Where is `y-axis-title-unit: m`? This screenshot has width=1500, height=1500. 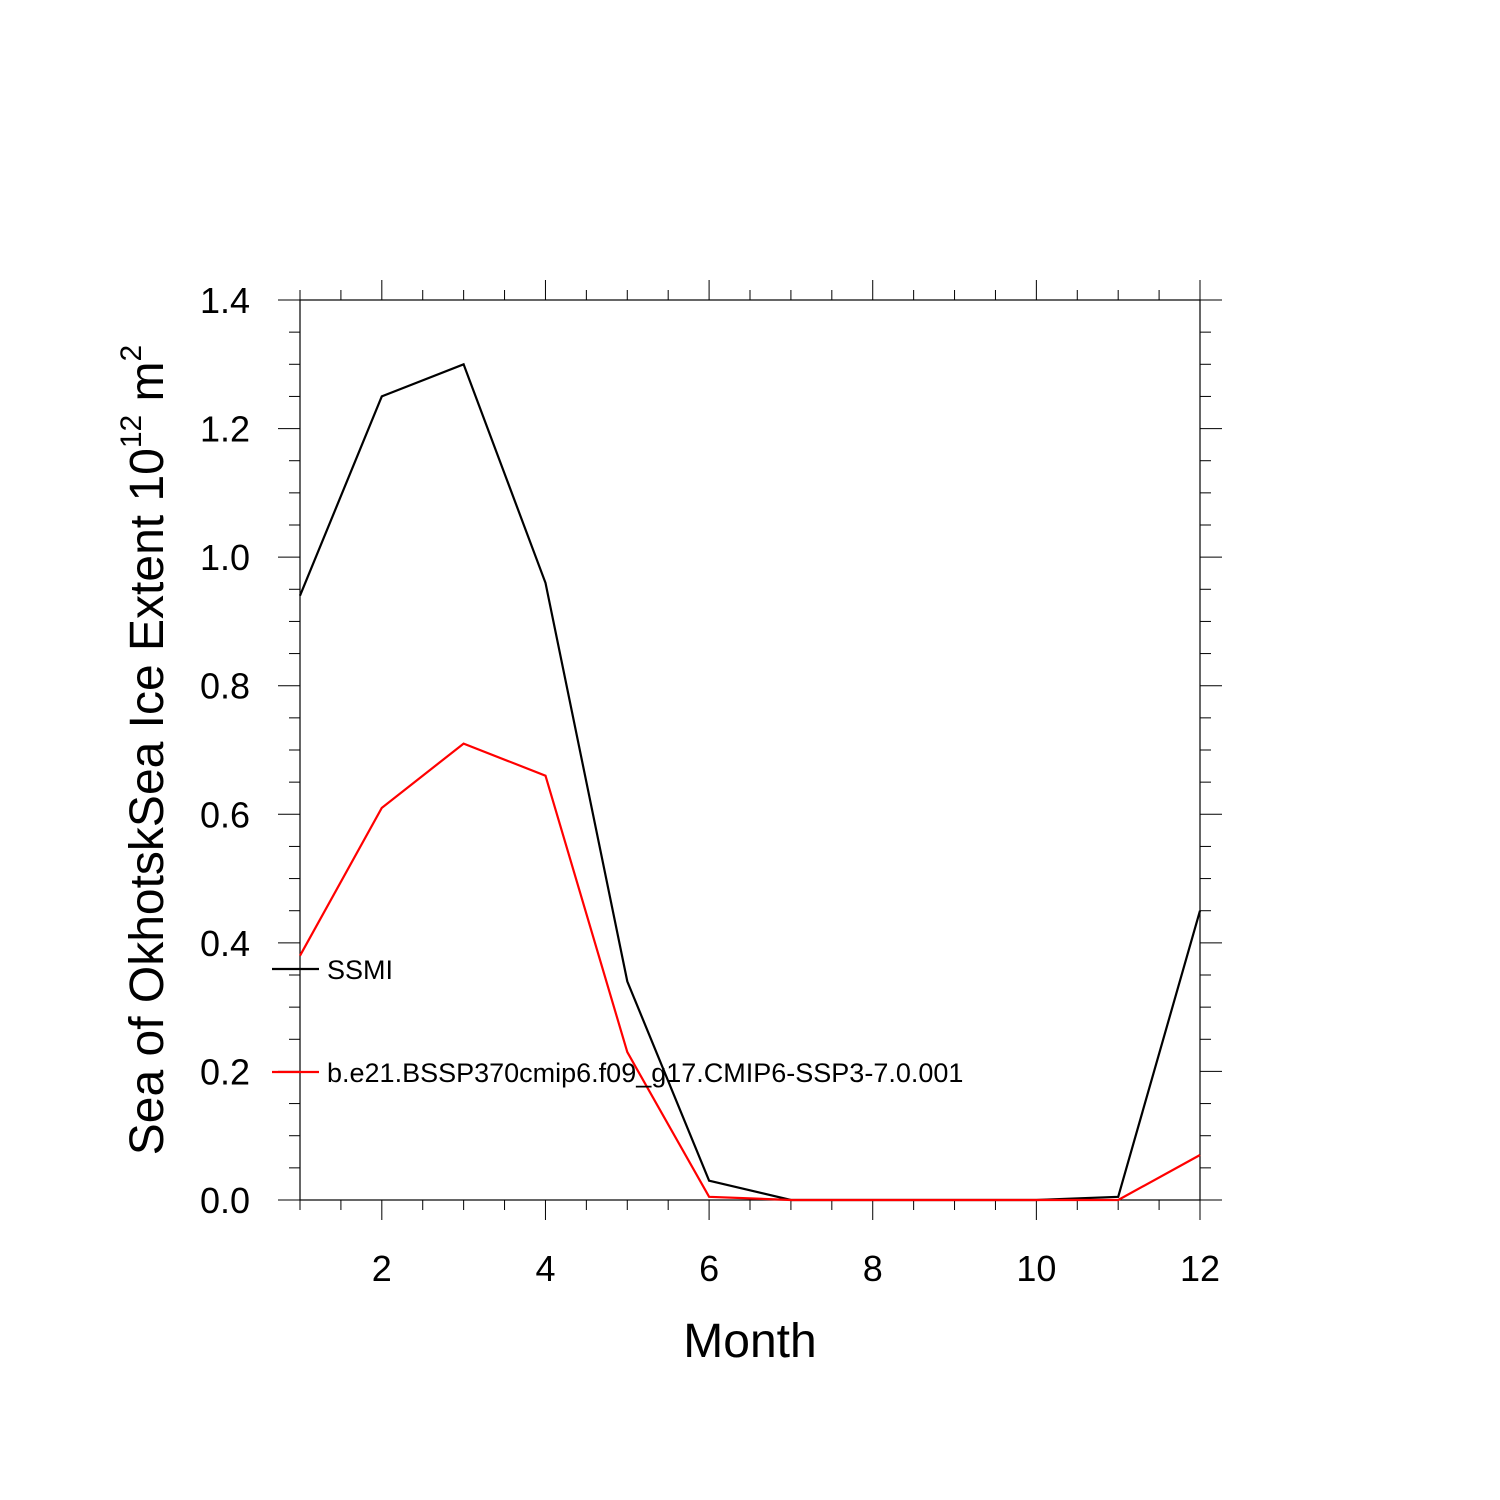 y-axis-title-unit: m is located at coordinates (147, 387).